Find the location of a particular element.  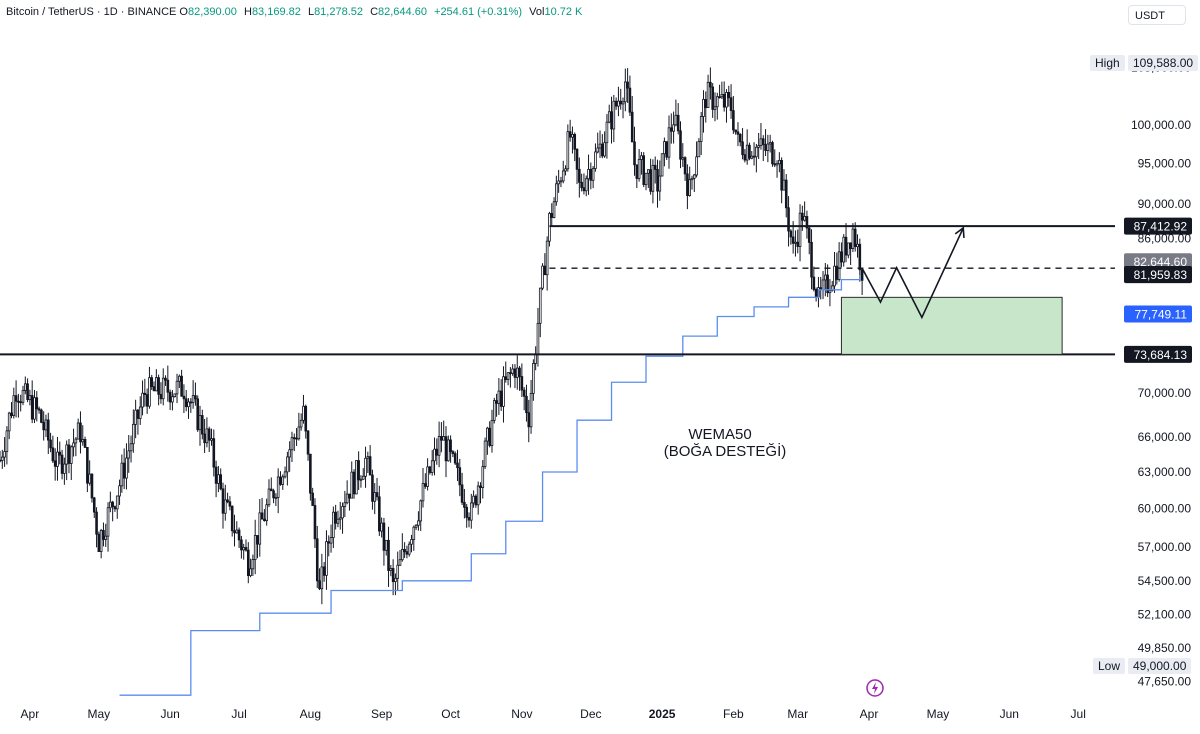

low-key: L is located at coordinates (311, 12).